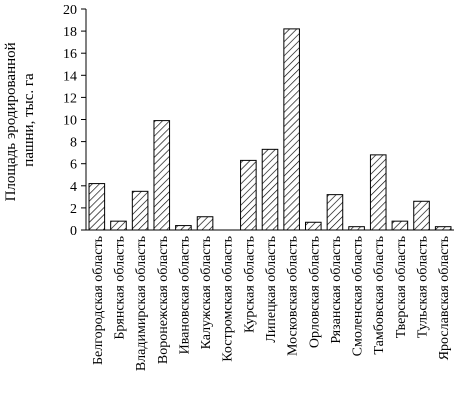  Describe the element at coordinates (70, 32) in the screenshot. I see `y-tick-label: 18` at that location.